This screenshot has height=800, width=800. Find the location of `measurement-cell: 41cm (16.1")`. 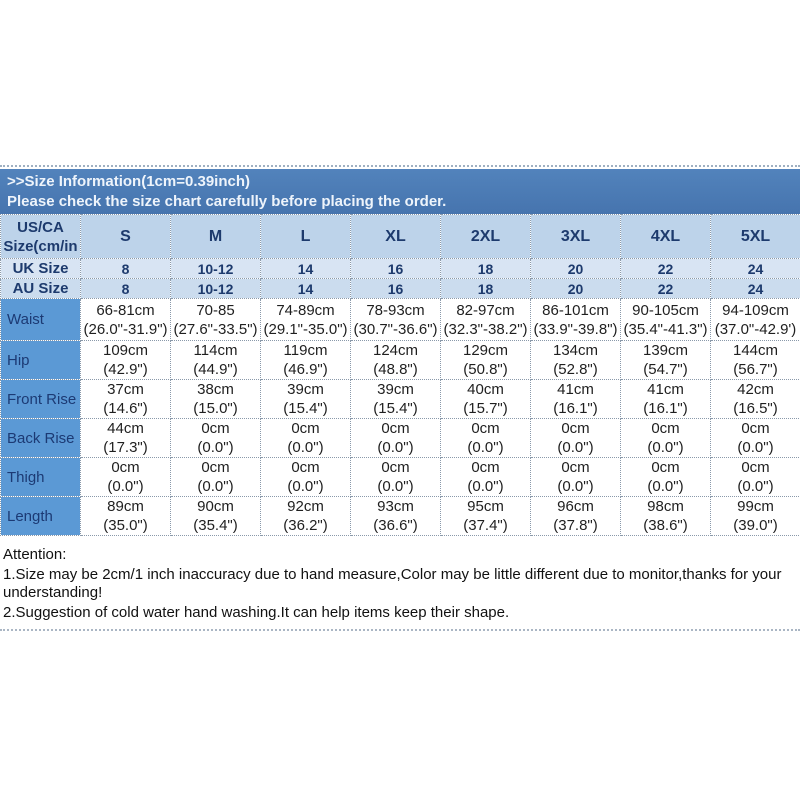

measurement-cell: 41cm (16.1") is located at coordinates (665, 399).